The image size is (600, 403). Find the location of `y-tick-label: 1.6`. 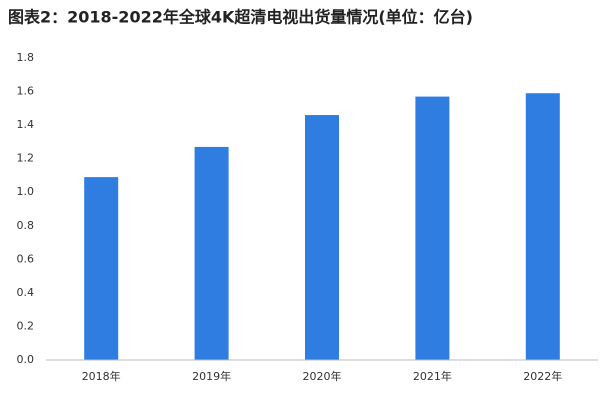

y-tick-label: 1.6 is located at coordinates (26, 91).